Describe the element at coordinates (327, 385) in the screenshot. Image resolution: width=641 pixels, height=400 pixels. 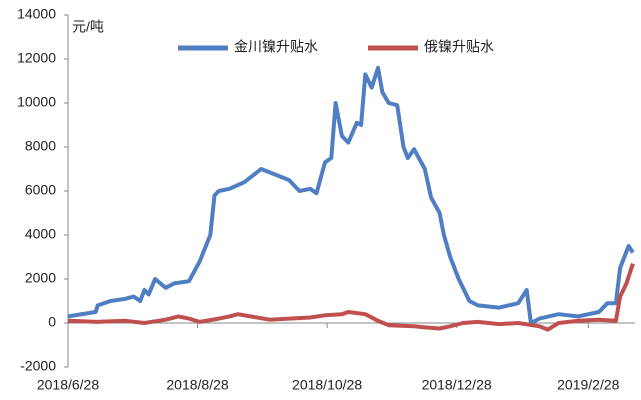
I see `x-tick-label: 2018/10/28` at that location.